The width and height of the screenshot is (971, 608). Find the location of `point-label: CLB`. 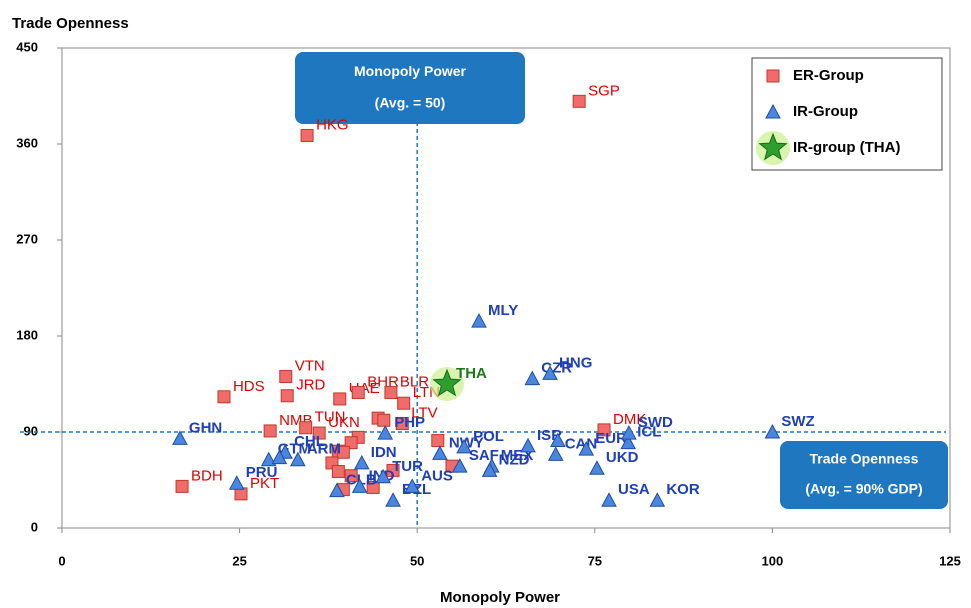

point-label: CLB is located at coordinates (361, 480).